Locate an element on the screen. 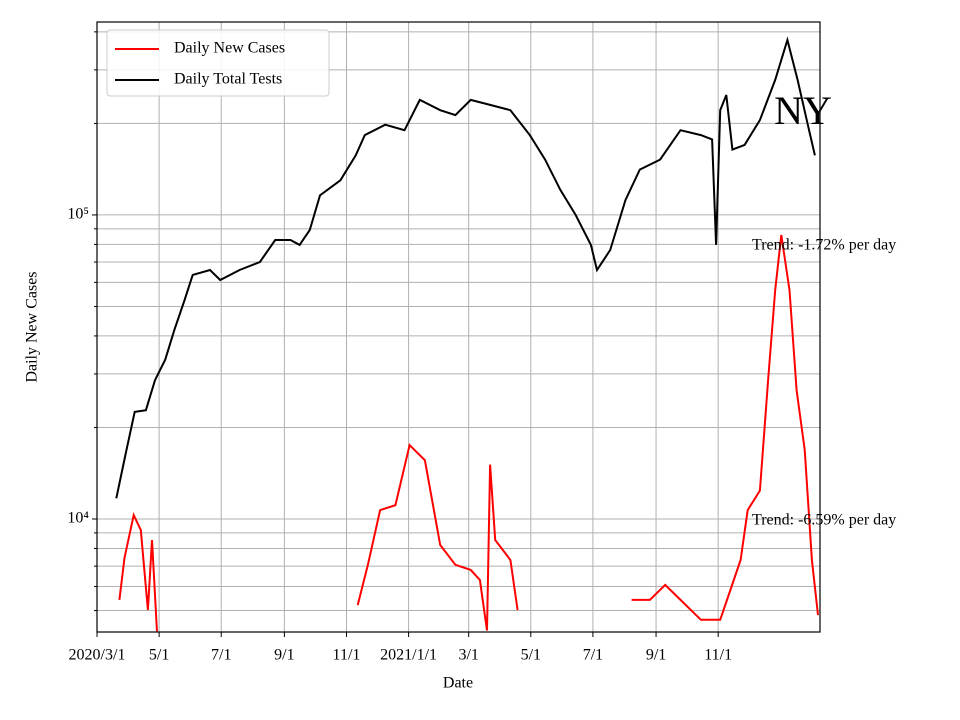 The width and height of the screenshot is (960, 720). y-axis-label: Daily New Cases is located at coordinates (32, 326).